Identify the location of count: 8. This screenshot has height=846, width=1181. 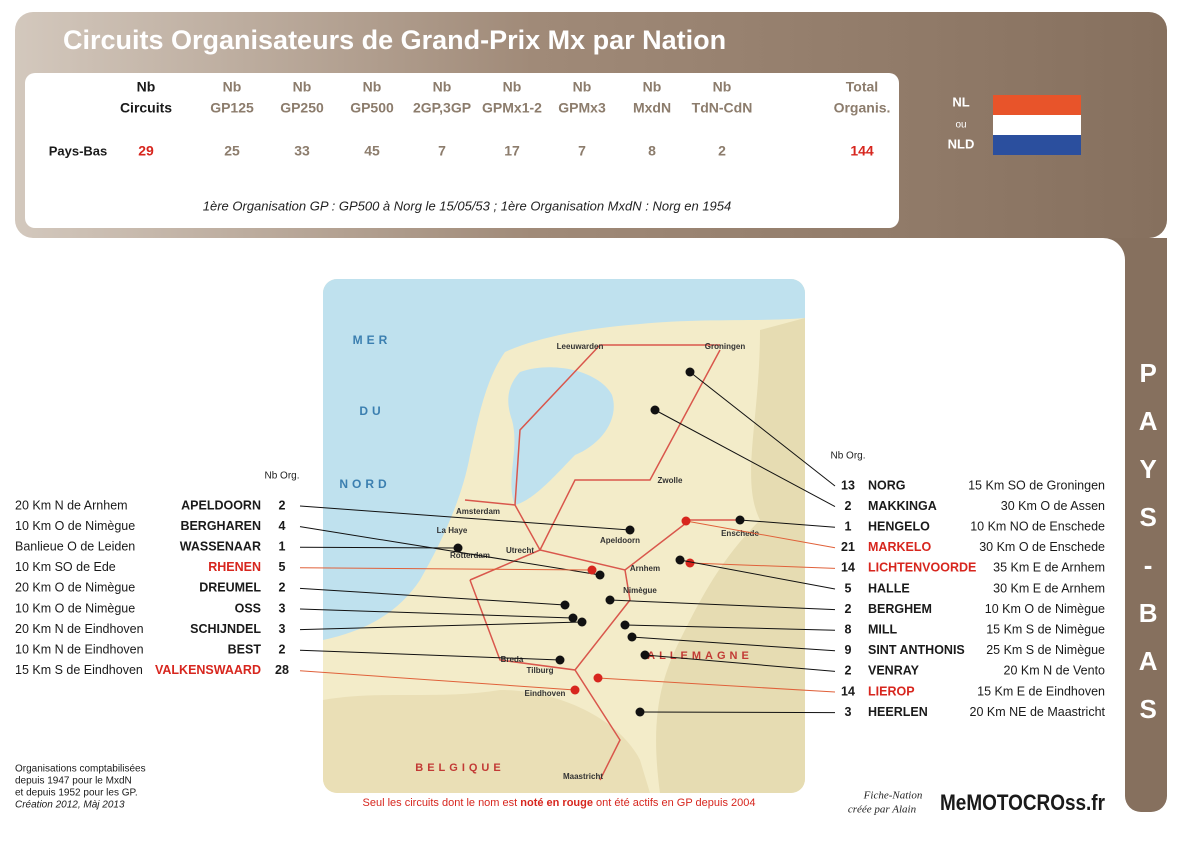
(848, 629).